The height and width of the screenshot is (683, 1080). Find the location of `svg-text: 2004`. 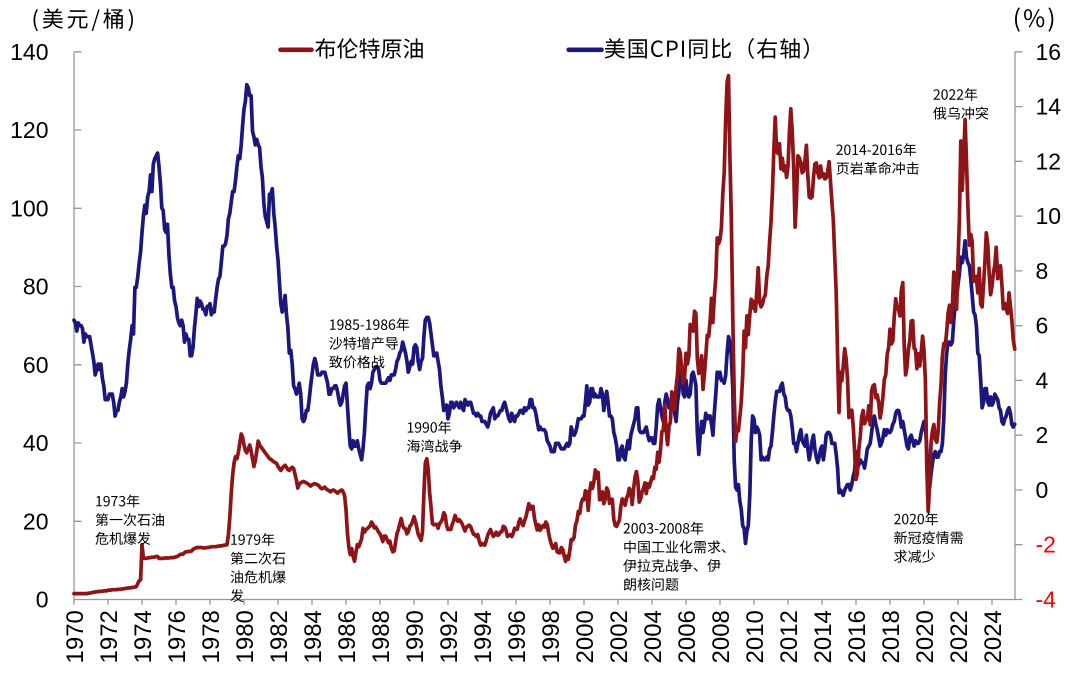

svg-text: 2004 is located at coordinates (653, 636).